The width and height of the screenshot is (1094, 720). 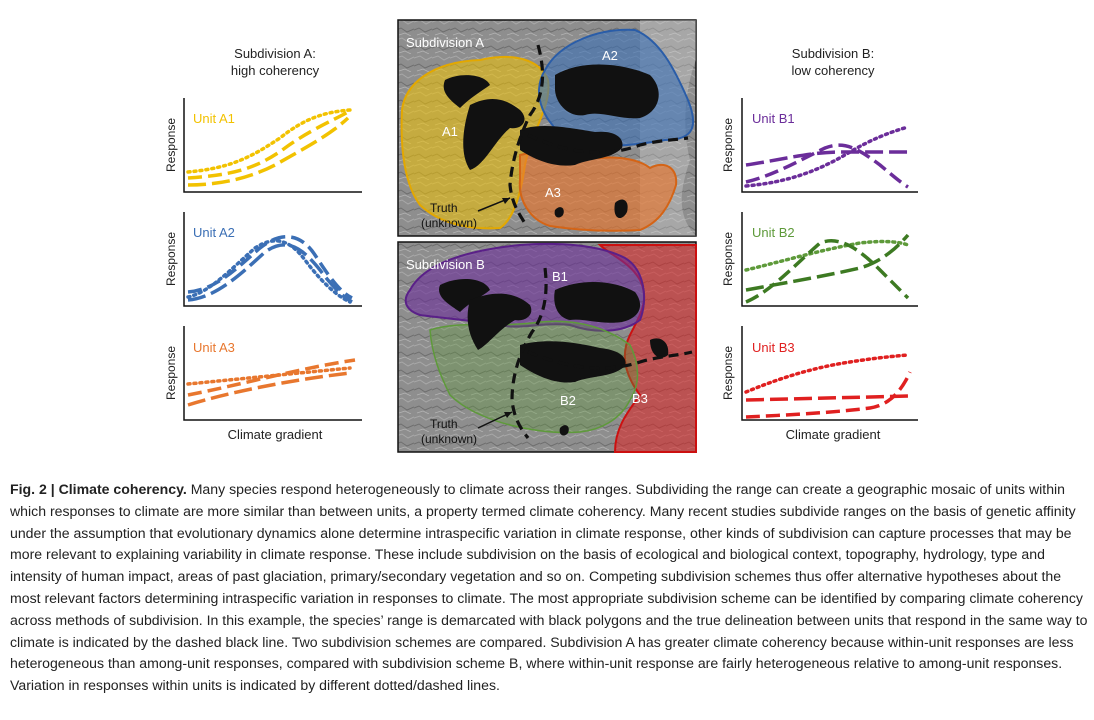 I want to click on plot-b2-ylabel: Response, so click(x=728, y=259).